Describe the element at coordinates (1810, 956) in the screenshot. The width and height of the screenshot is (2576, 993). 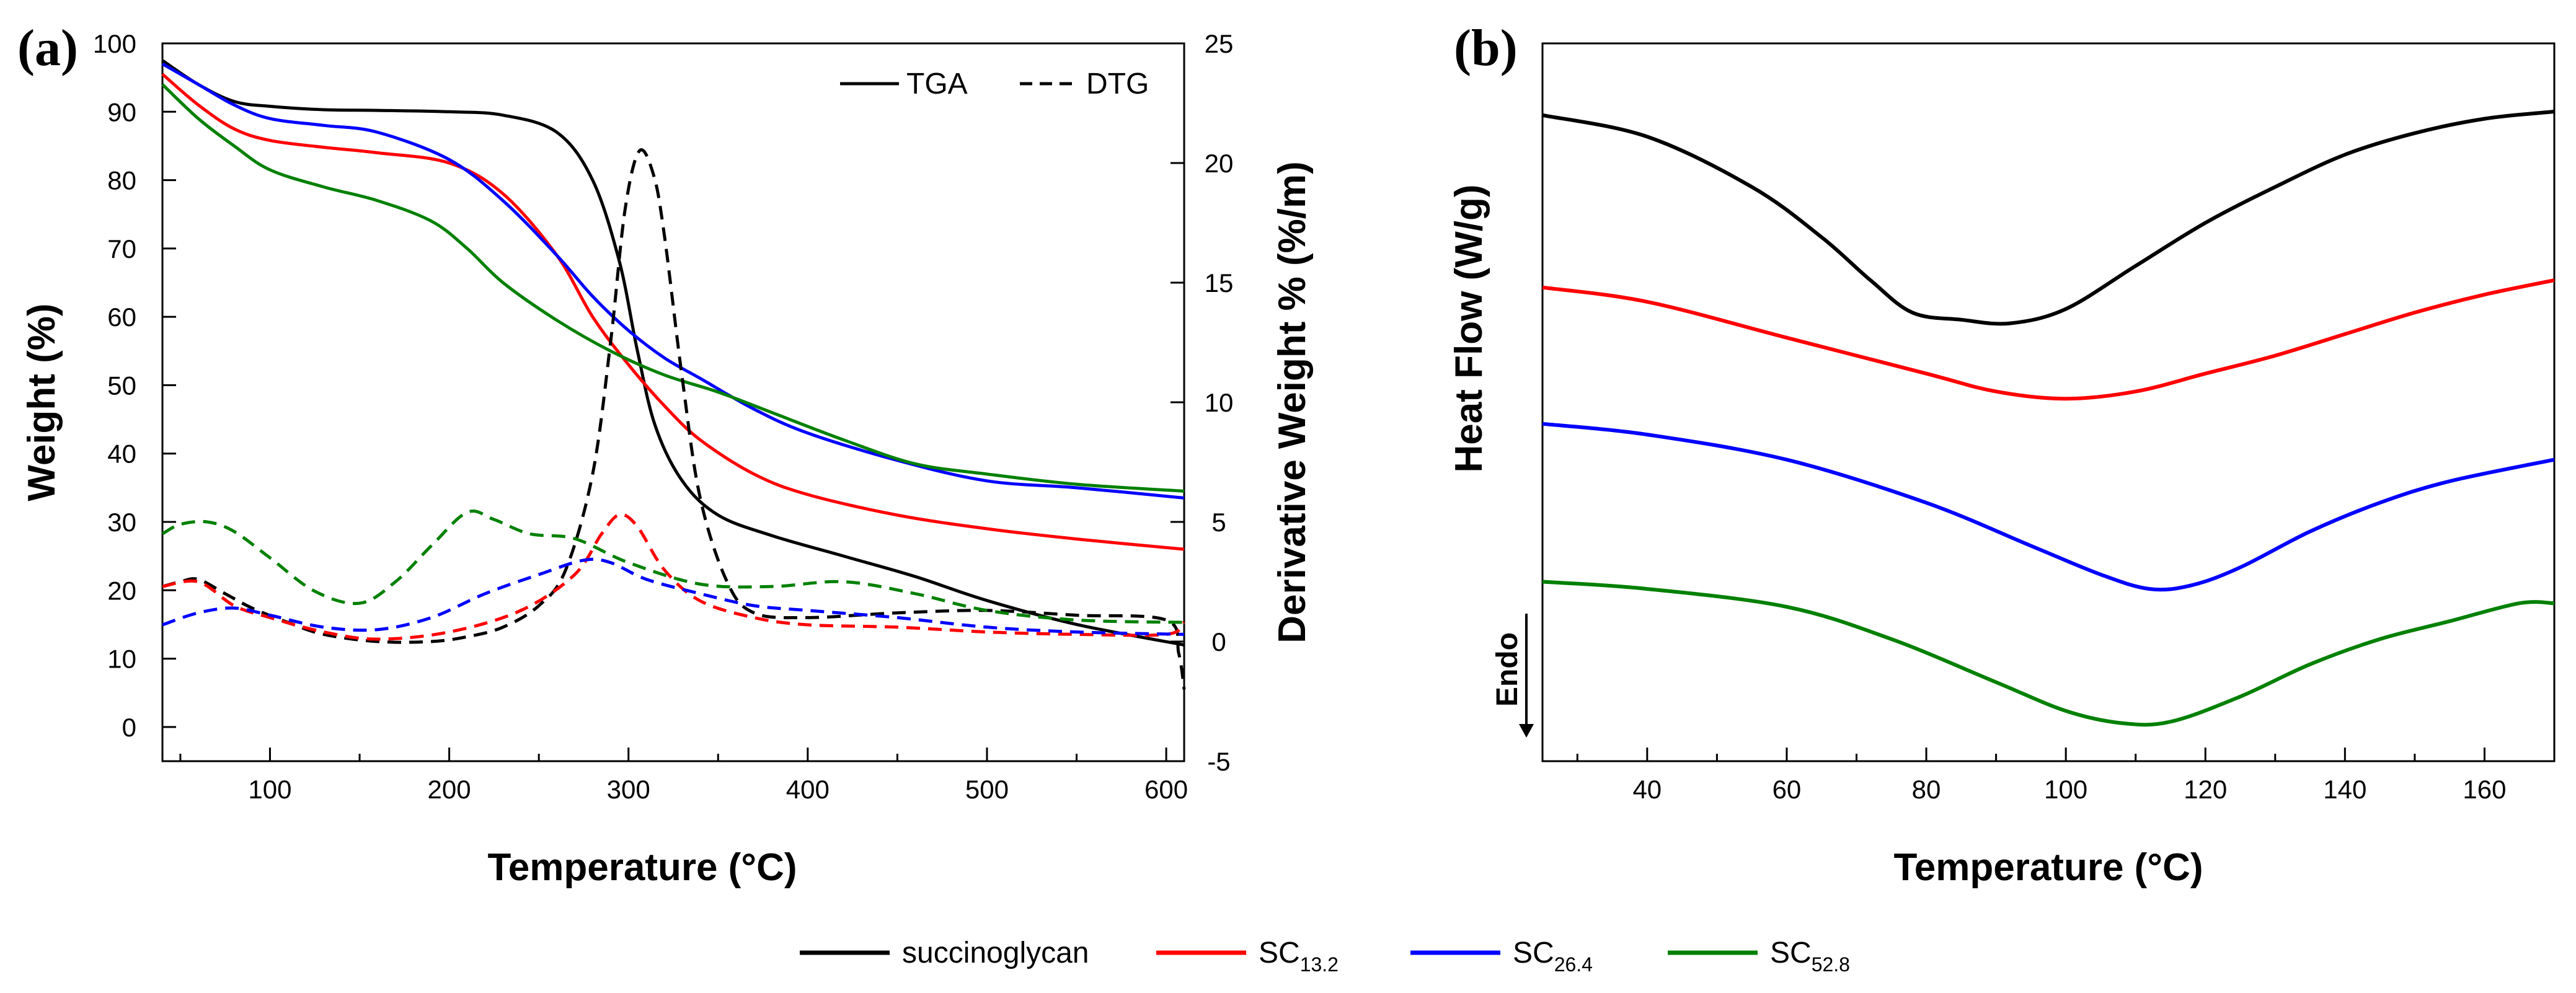
I see `legend-label-sc52.8: SC52.8` at that location.